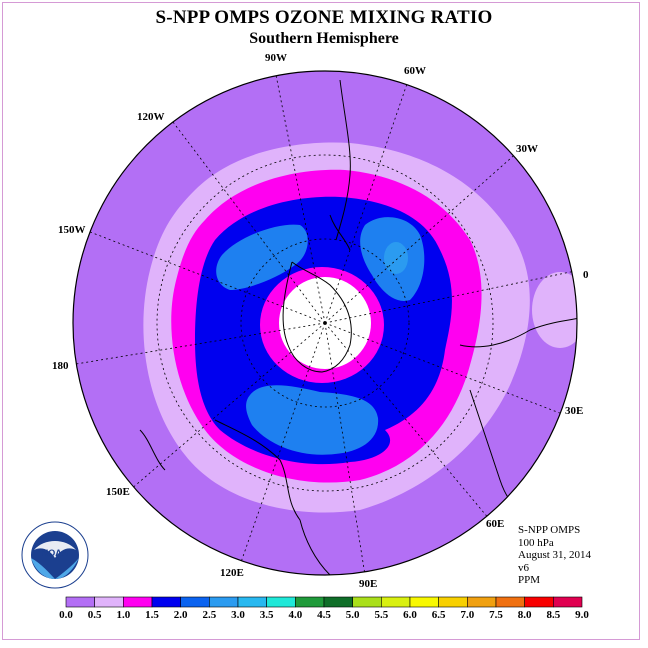  Describe the element at coordinates (324, 38) in the screenshot. I see `figure-subtitle: Southern Hemisphere` at that location.